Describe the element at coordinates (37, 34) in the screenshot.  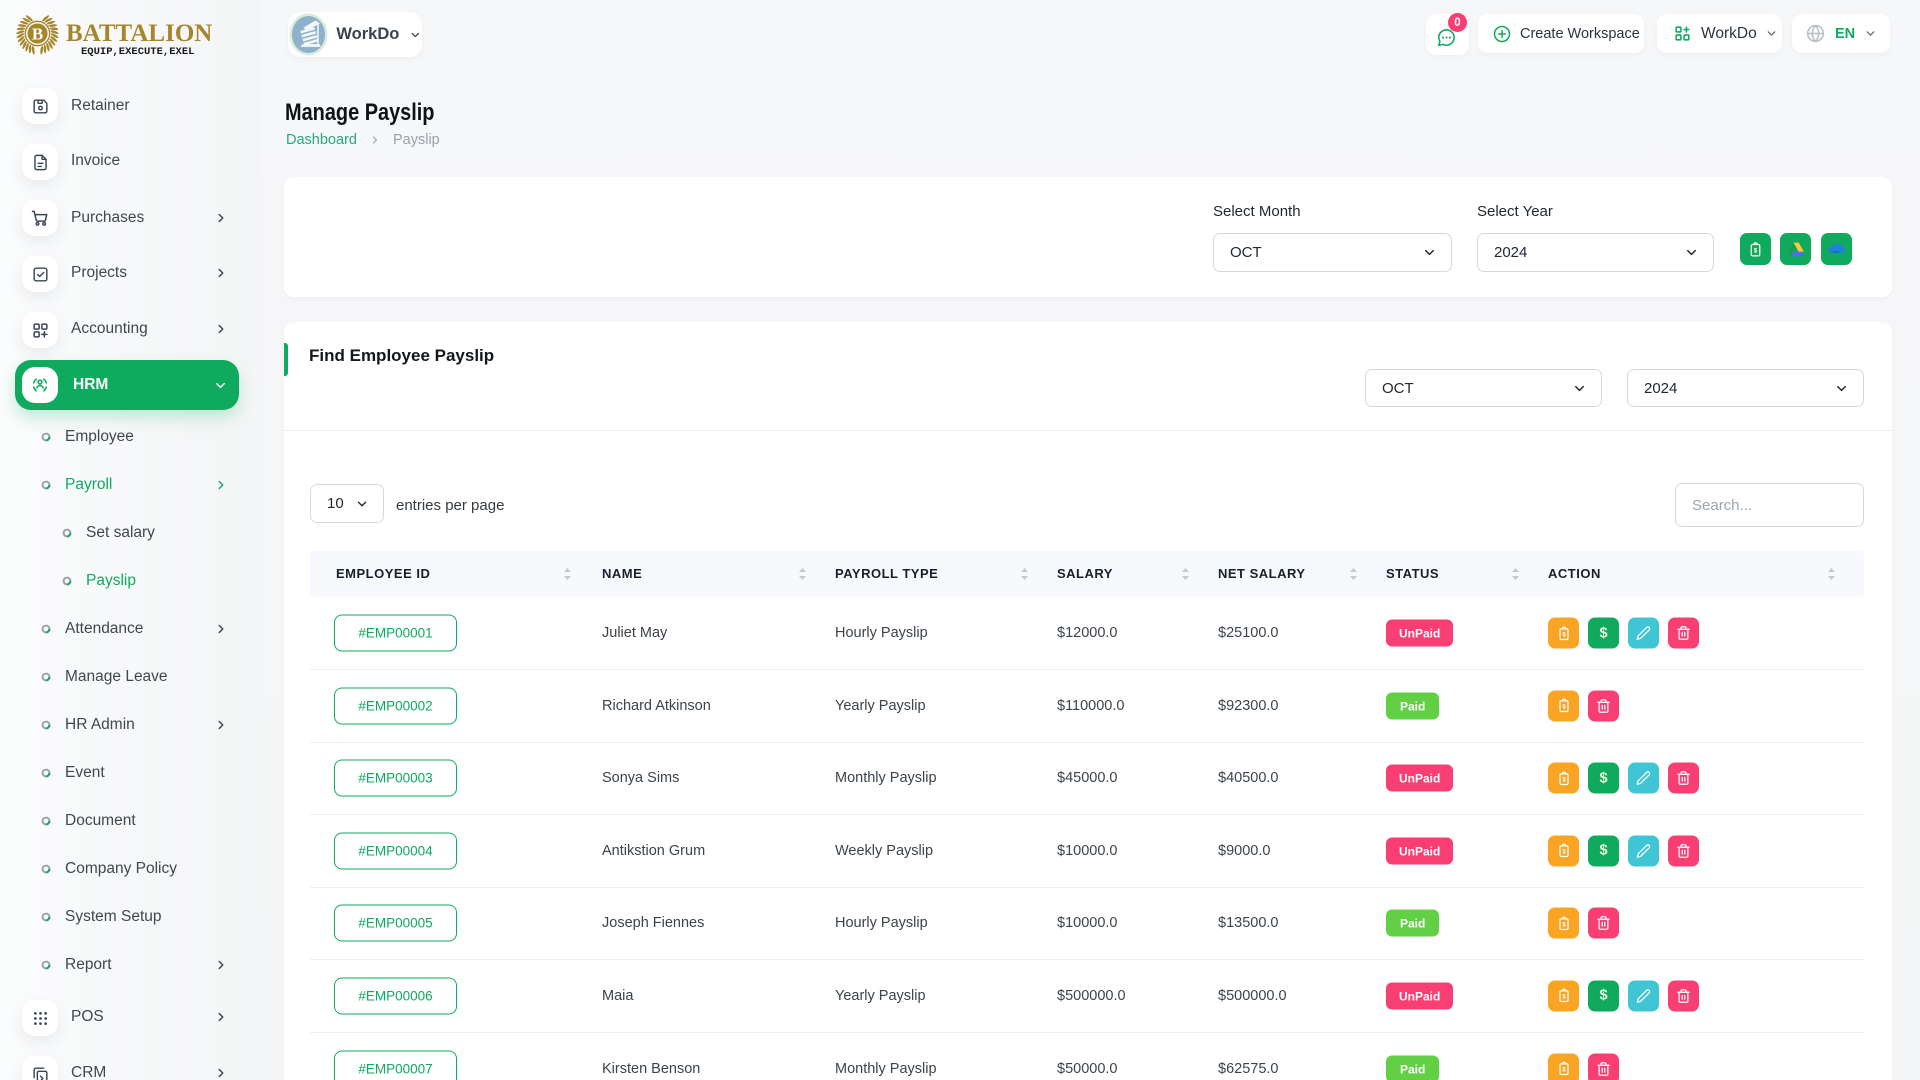
I see `svg-text: B` at that location.